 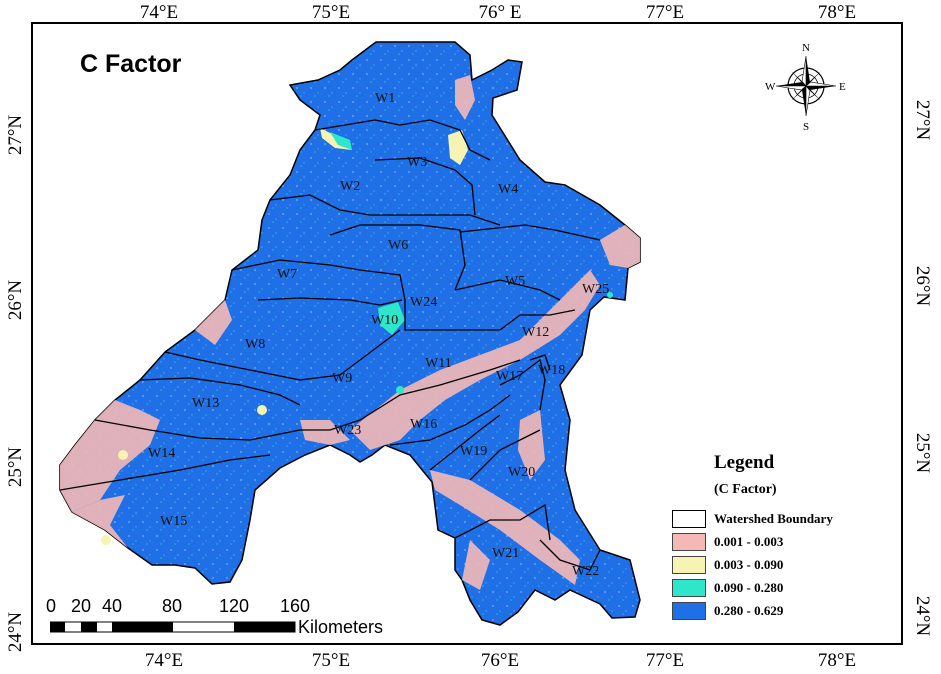 I want to click on scale-label-160: 160, so click(x=295, y=606).